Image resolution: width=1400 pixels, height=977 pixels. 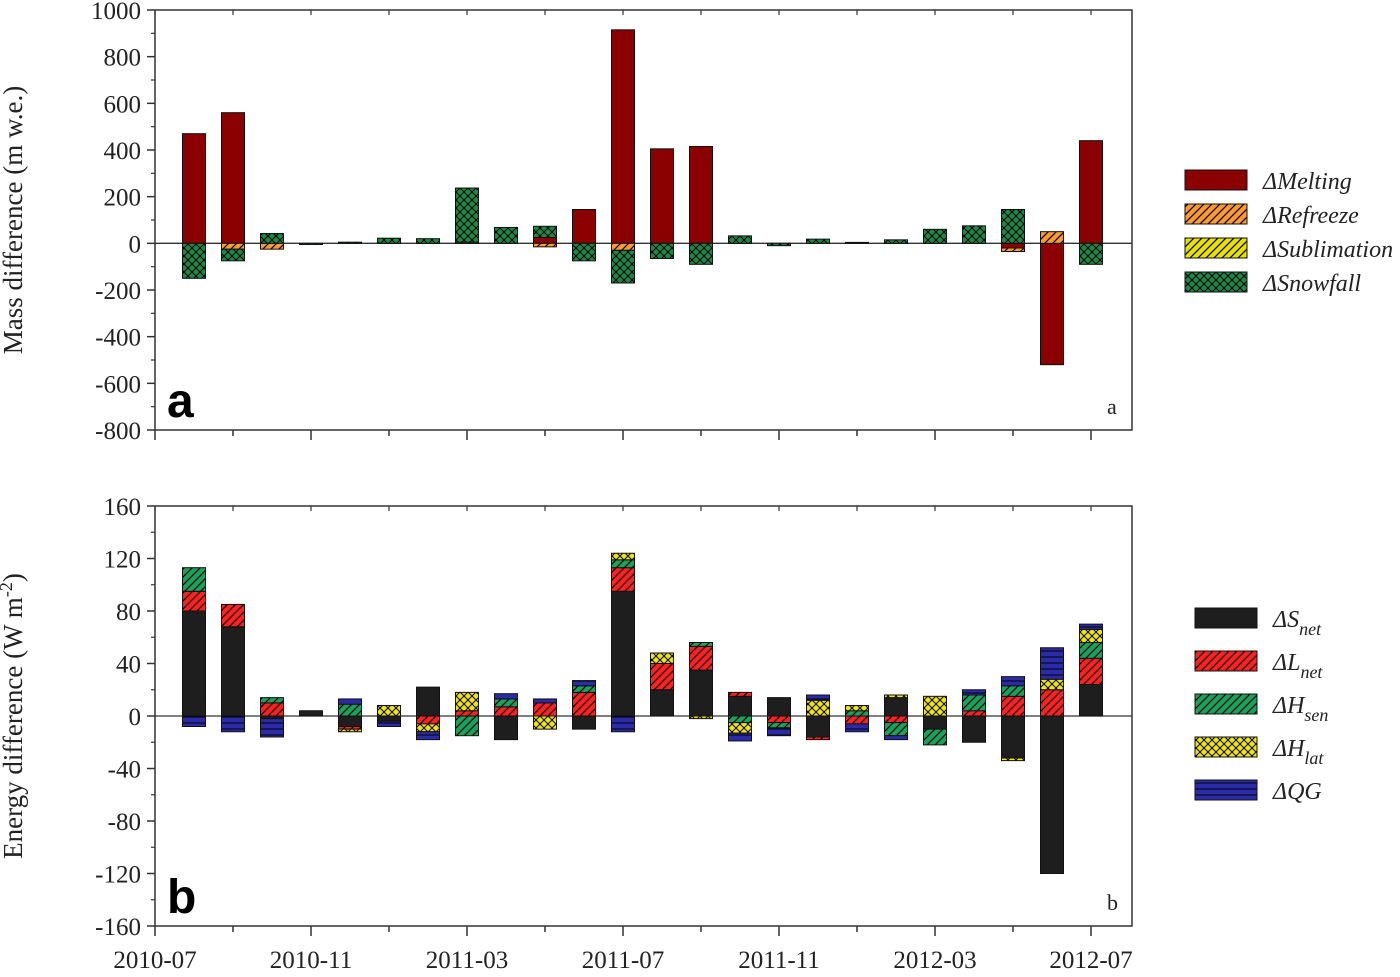 I want to click on y-tick-label: 120, so click(x=123, y=560).